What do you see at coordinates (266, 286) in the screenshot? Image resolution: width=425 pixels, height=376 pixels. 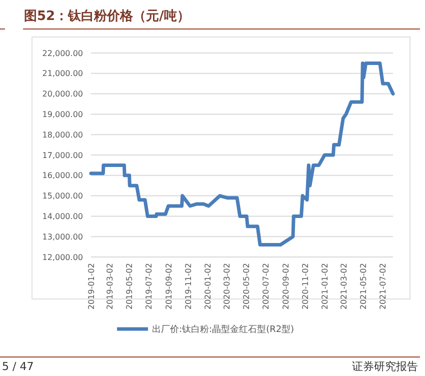 I see `x-tick-label: 2020-07-02` at bounding box center [266, 286].